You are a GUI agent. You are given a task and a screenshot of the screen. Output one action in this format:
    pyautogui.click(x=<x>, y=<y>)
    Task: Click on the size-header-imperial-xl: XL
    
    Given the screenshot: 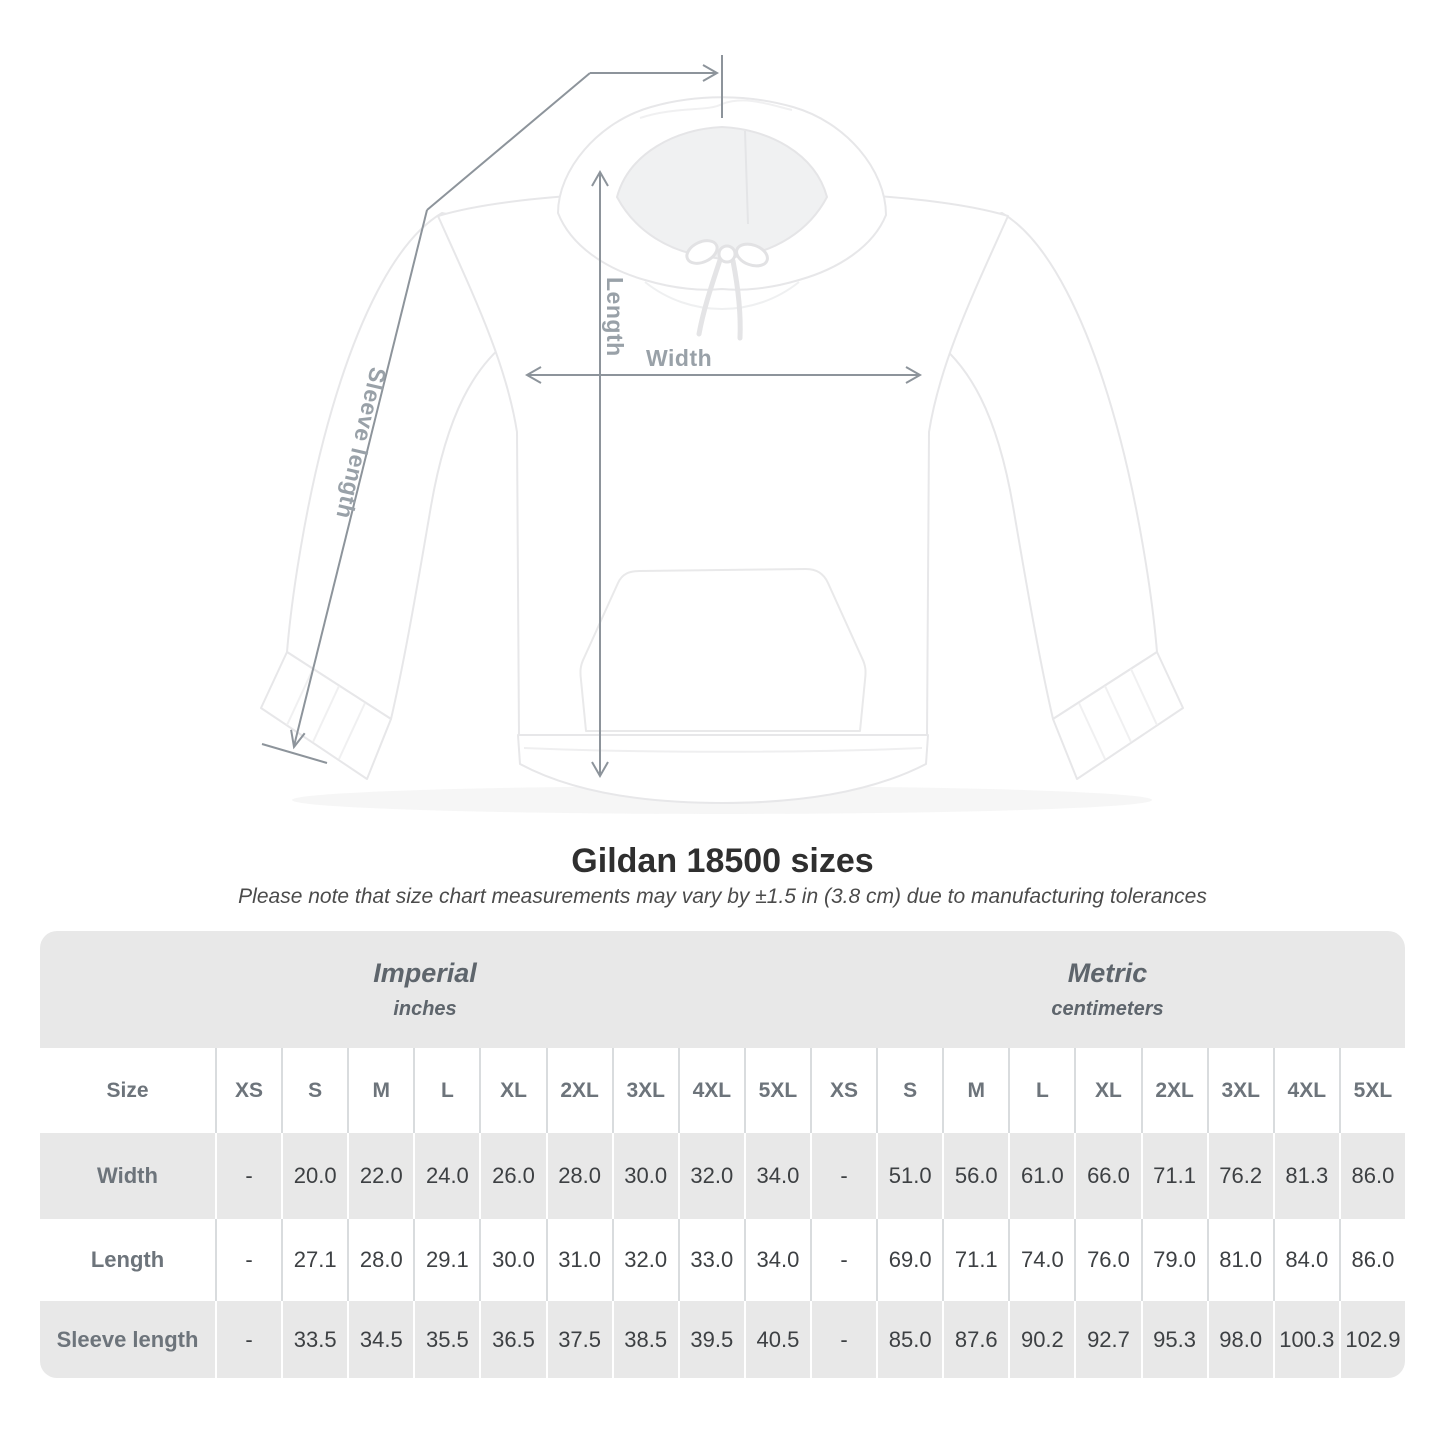 What is the action you would take?
    pyautogui.click(x=512, y=1090)
    